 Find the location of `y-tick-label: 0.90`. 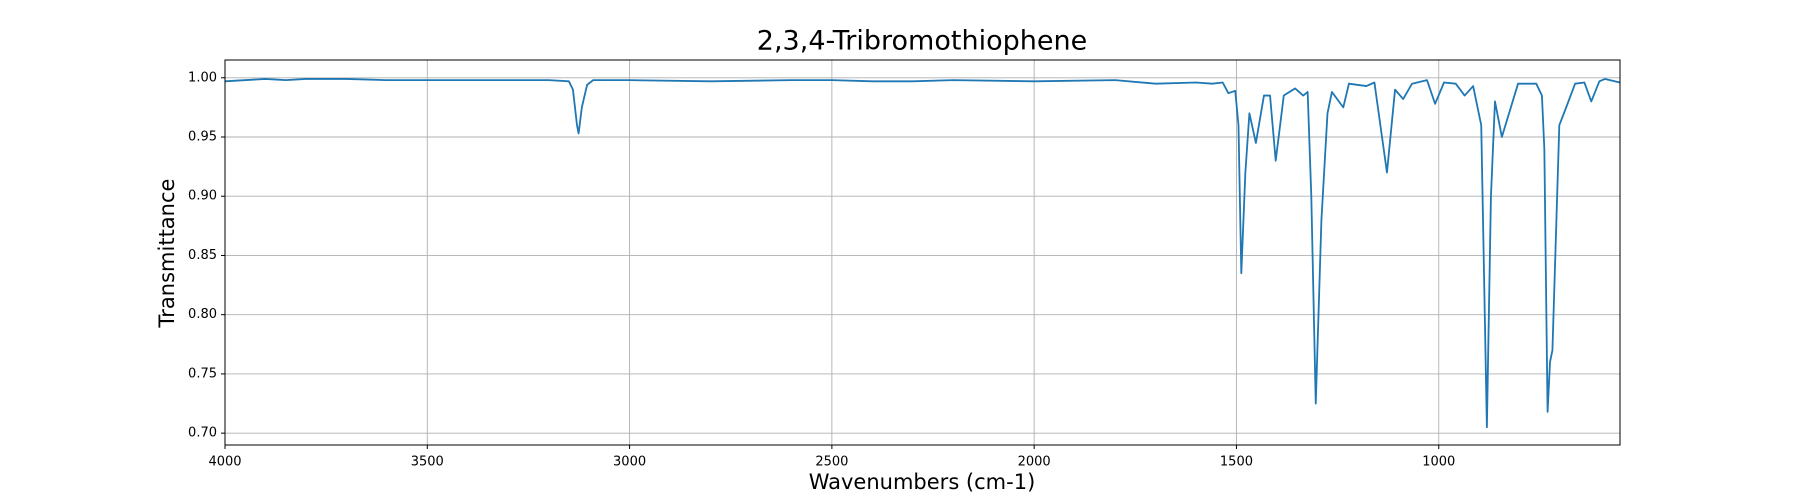

y-tick-label: 0.90 is located at coordinates (202, 196).